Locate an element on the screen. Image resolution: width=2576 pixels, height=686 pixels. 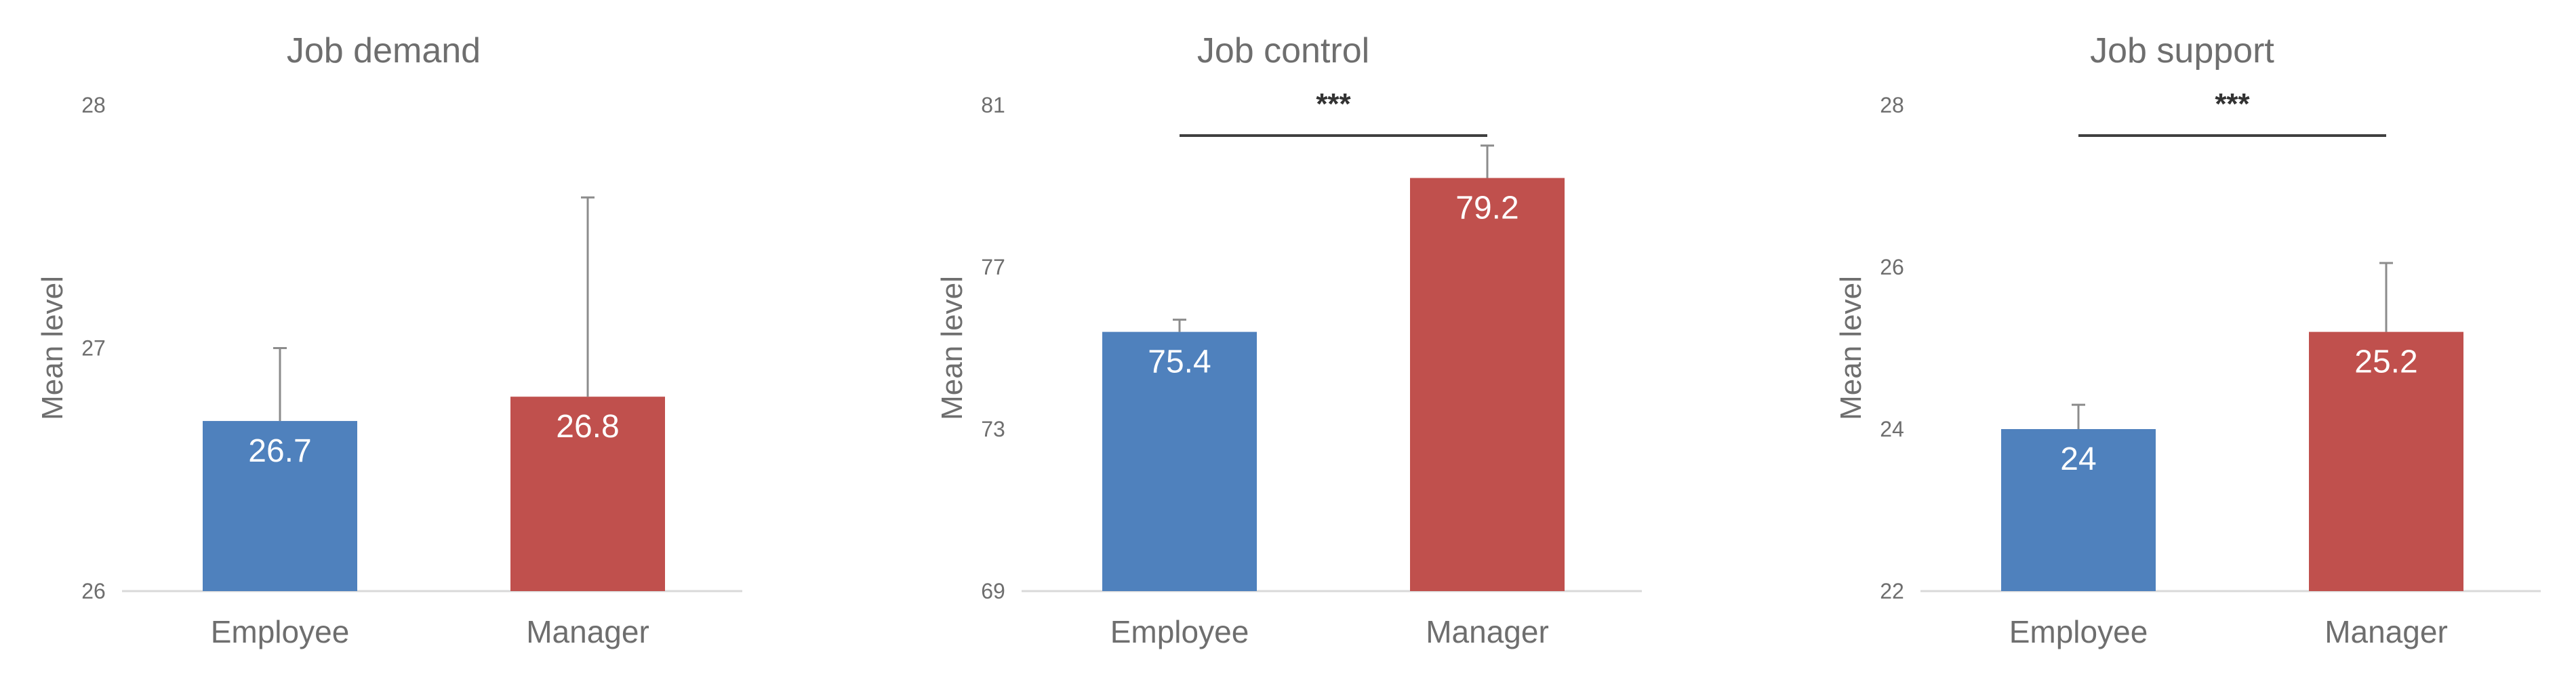
y-tick-label: 81 is located at coordinates (993, 105).